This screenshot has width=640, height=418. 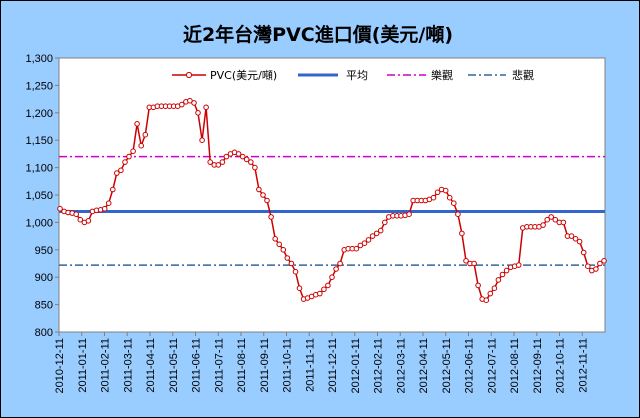 I want to click on chart-title: 近2年台灣PVC進口價(美元/噸), so click(x=318, y=34).